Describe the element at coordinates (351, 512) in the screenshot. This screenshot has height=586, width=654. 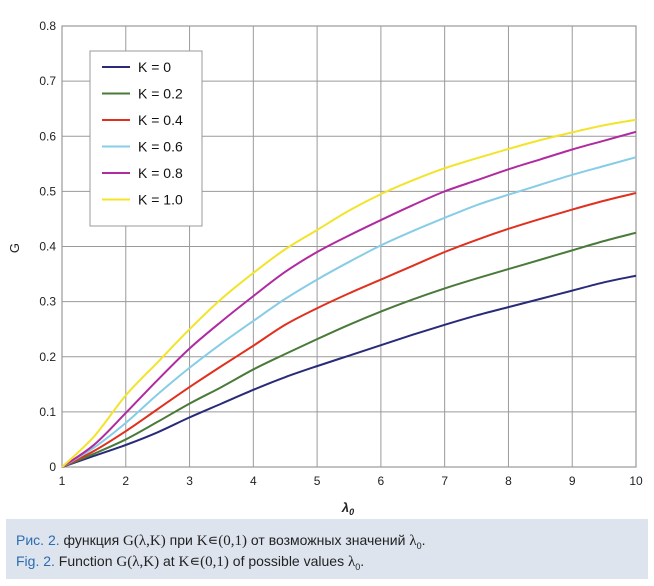
I see `x-axis-label-subscript: 0` at that location.